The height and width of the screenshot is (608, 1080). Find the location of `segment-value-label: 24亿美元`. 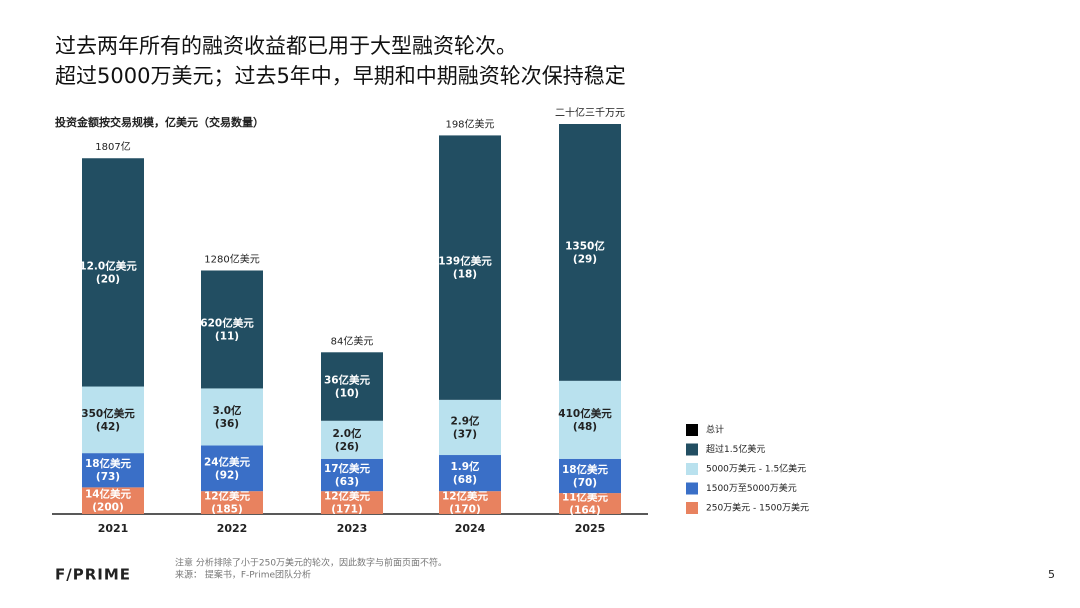

segment-value-label: 24亿美元 is located at coordinates (227, 461).